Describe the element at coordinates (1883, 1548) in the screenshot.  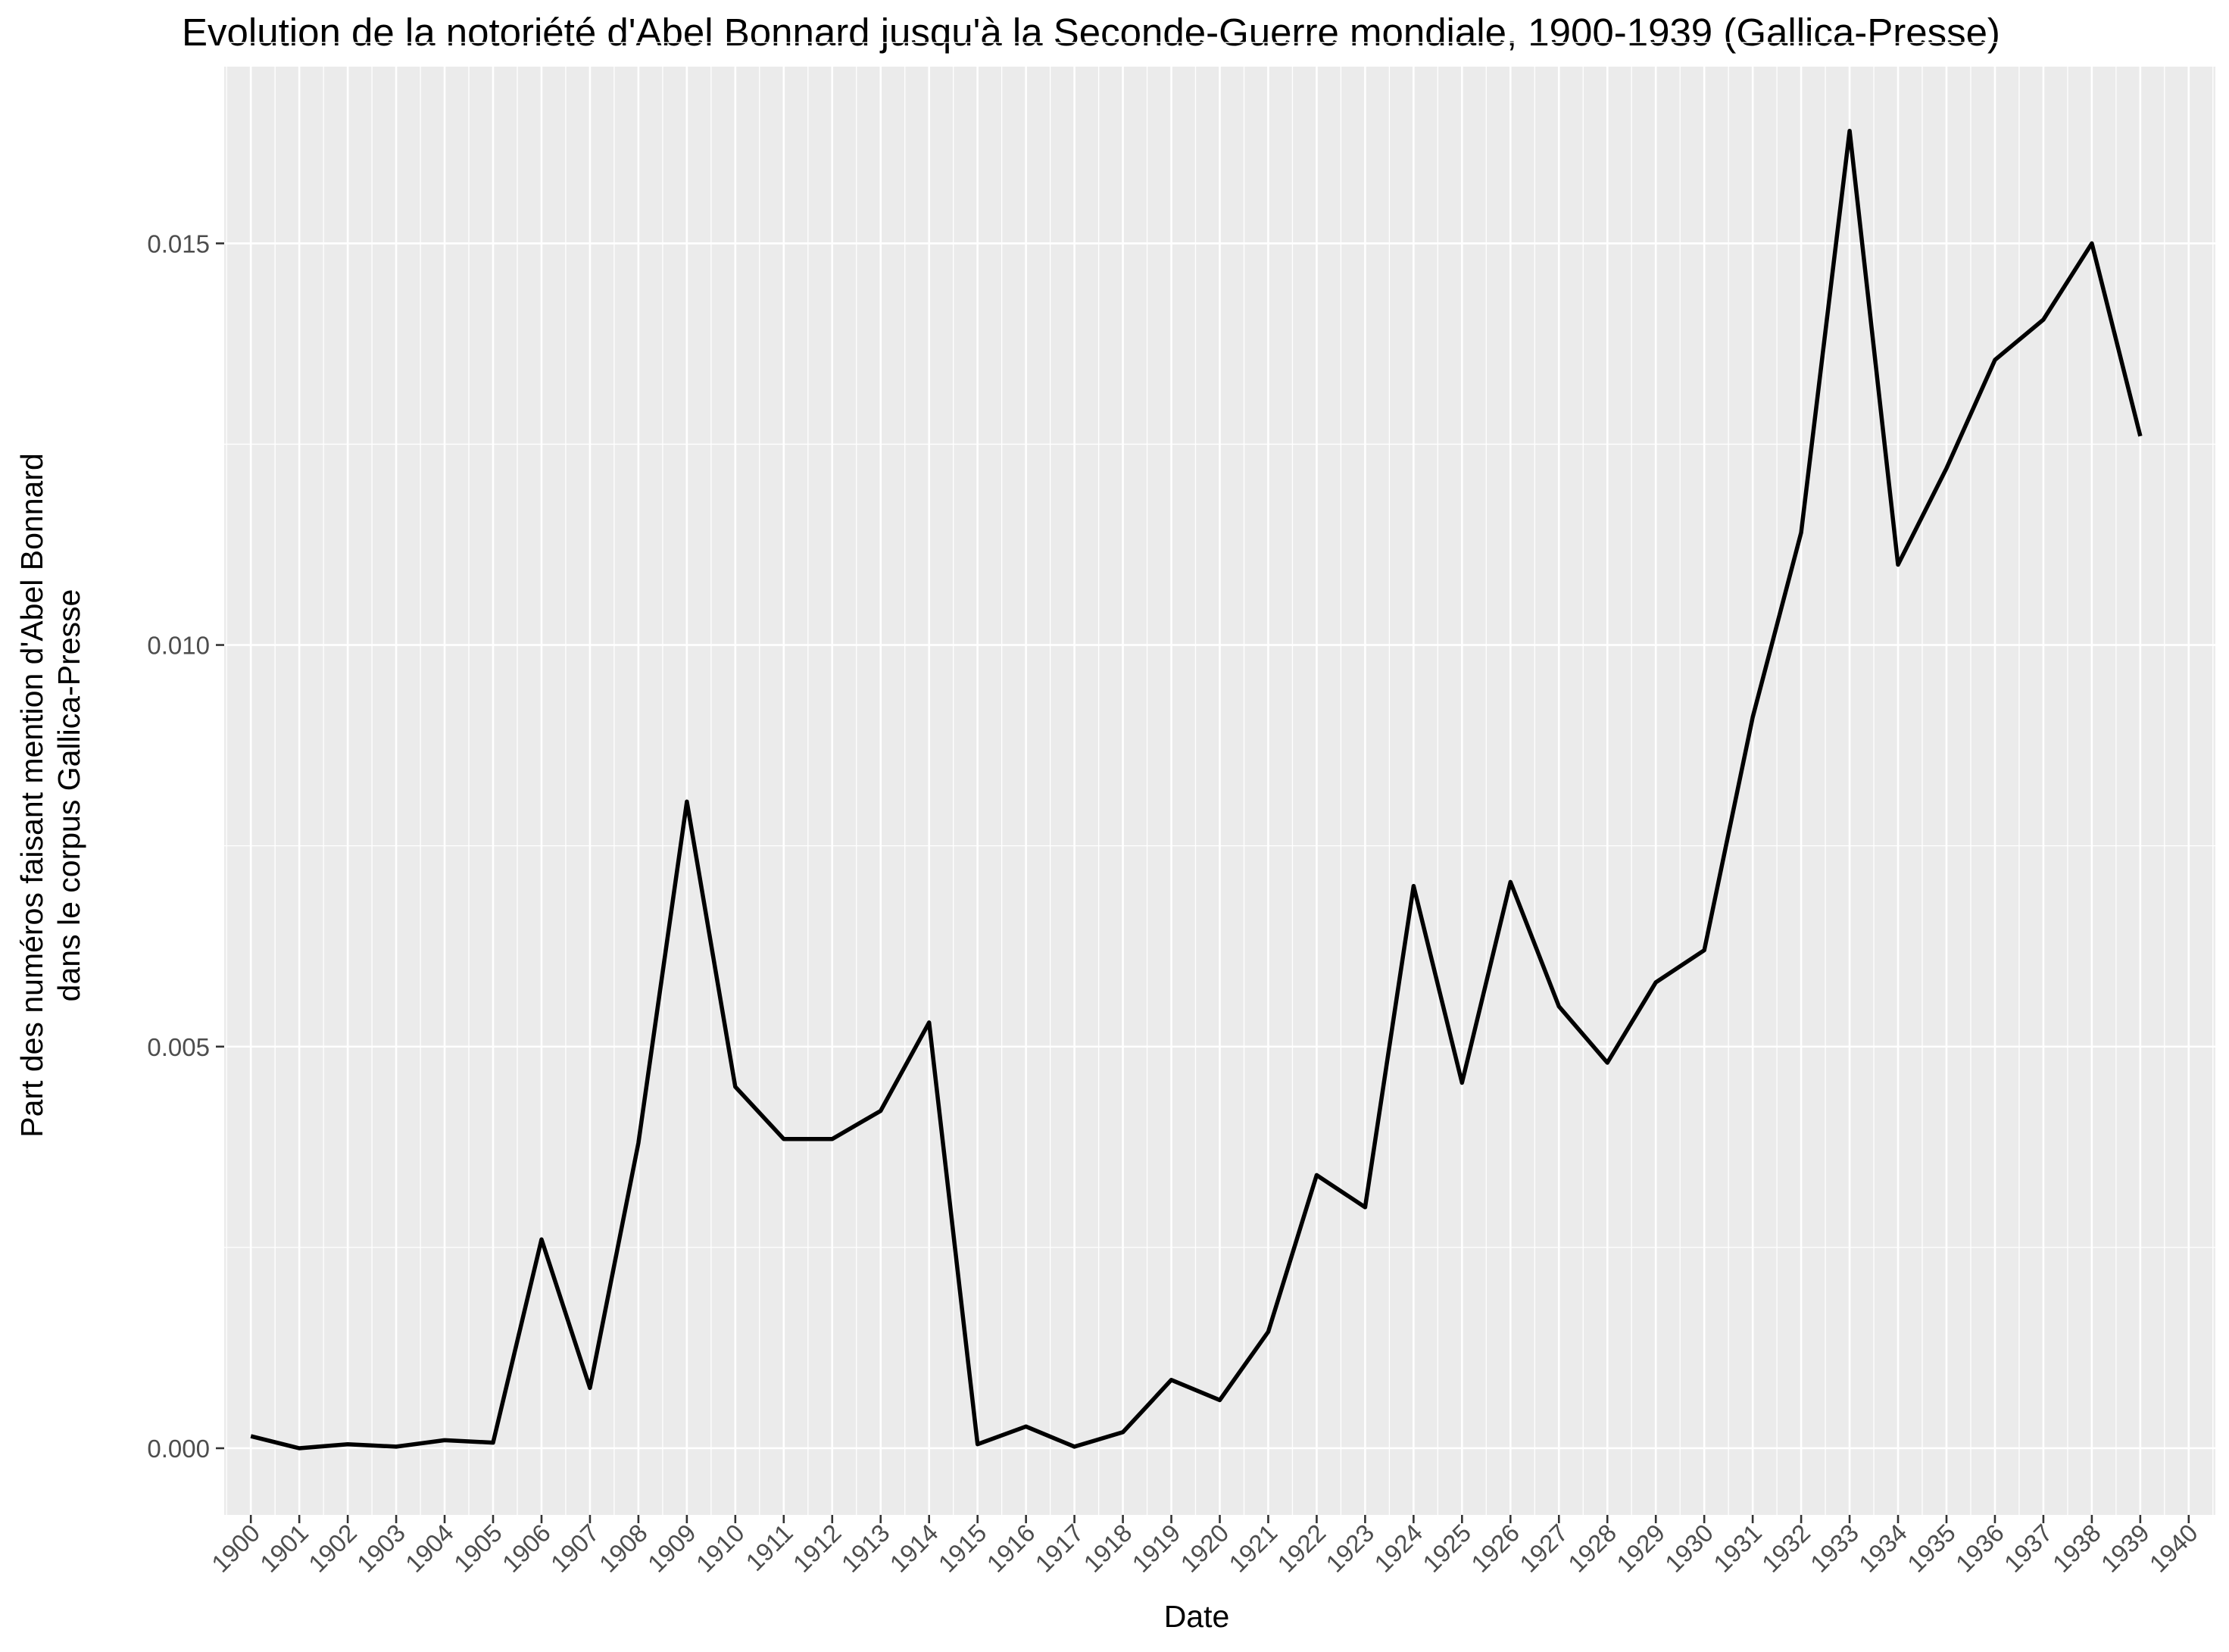
I see `x-tick-label: 1934` at that location.